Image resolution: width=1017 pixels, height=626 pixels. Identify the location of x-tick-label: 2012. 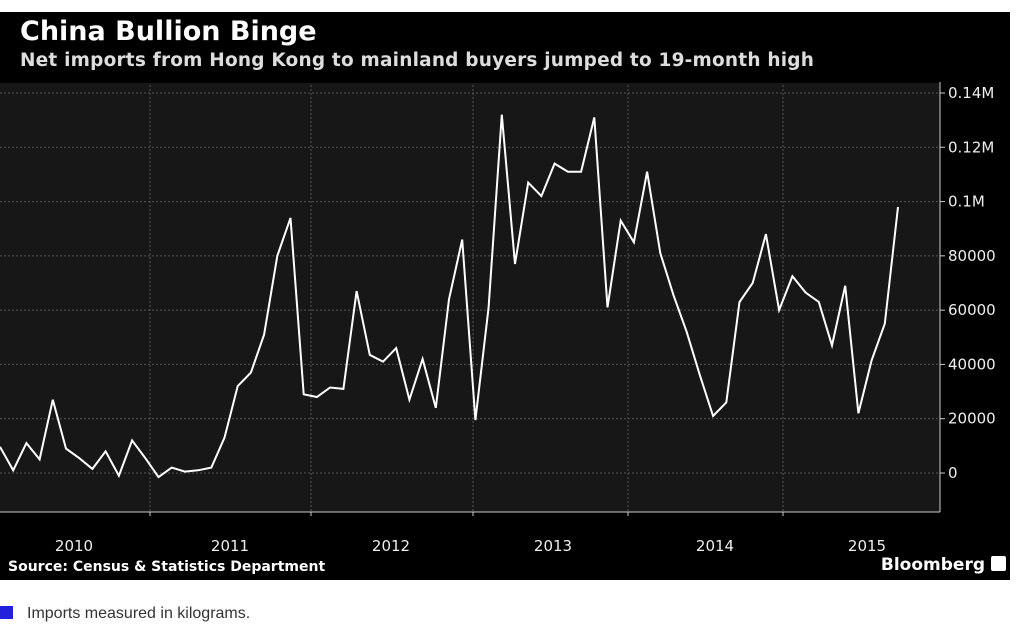
(391, 546).